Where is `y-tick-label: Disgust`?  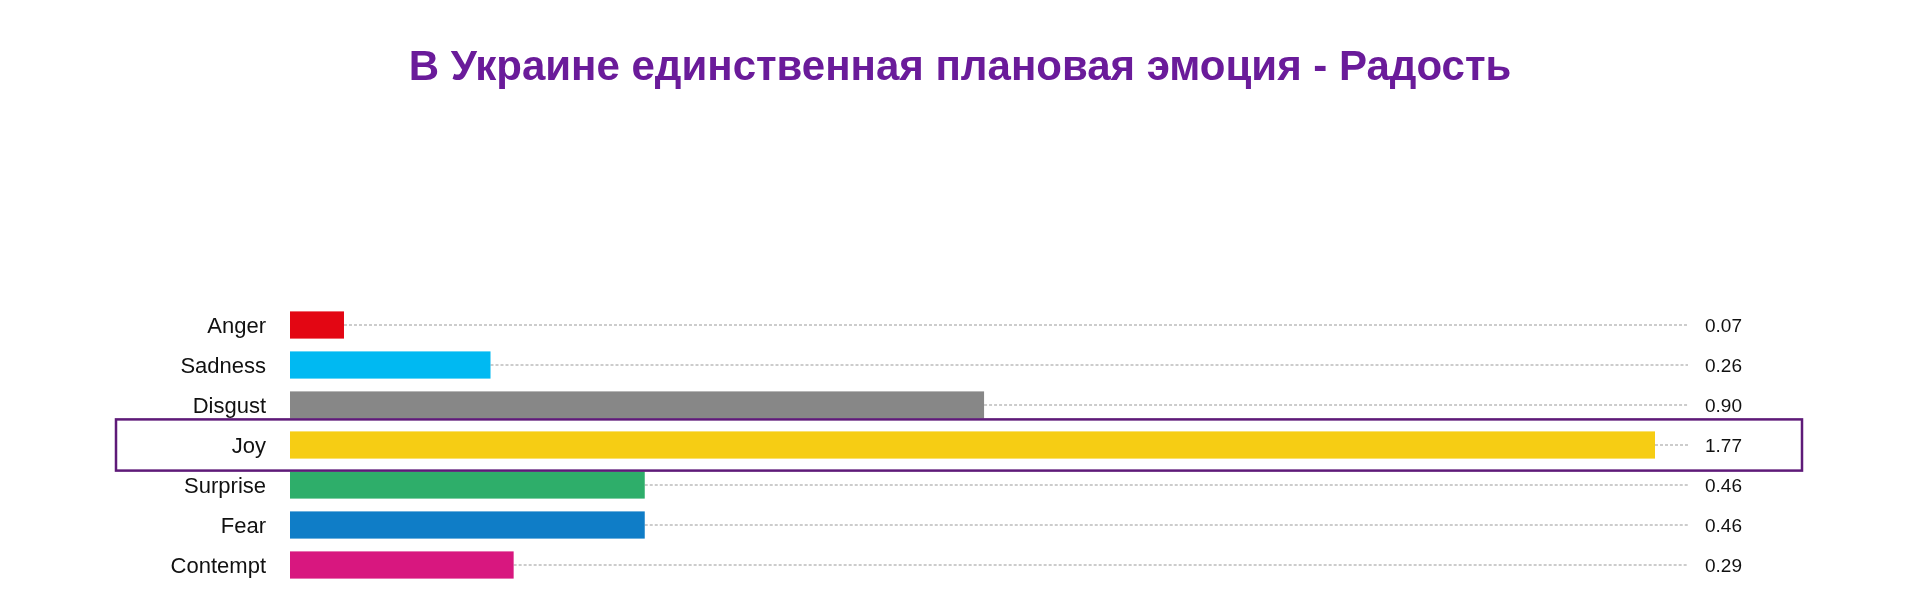
y-tick-label: Disgust is located at coordinates (229, 405).